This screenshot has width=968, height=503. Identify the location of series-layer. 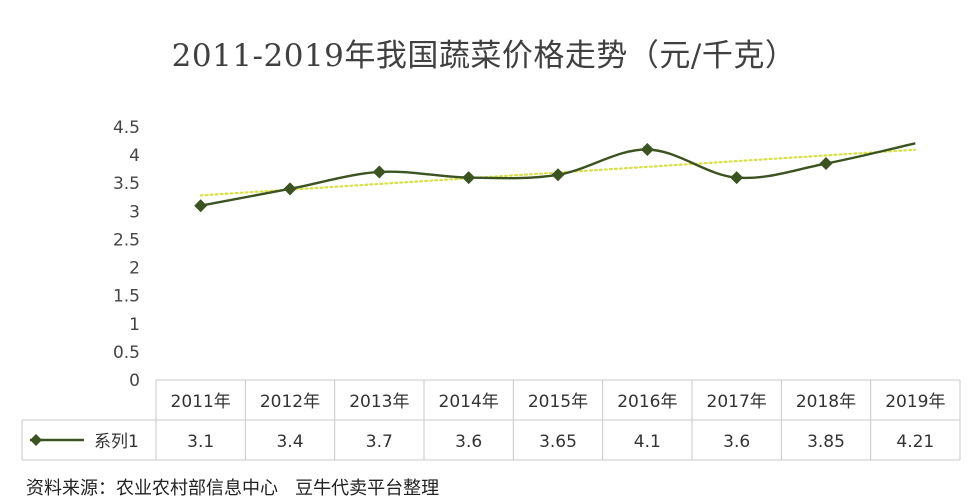
(555, 177).